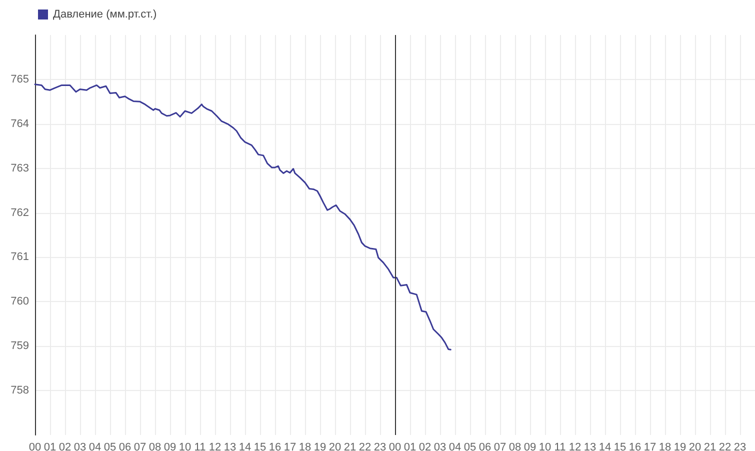 The height and width of the screenshot is (451, 755). I want to click on y-tick-label: 762, so click(19, 212).